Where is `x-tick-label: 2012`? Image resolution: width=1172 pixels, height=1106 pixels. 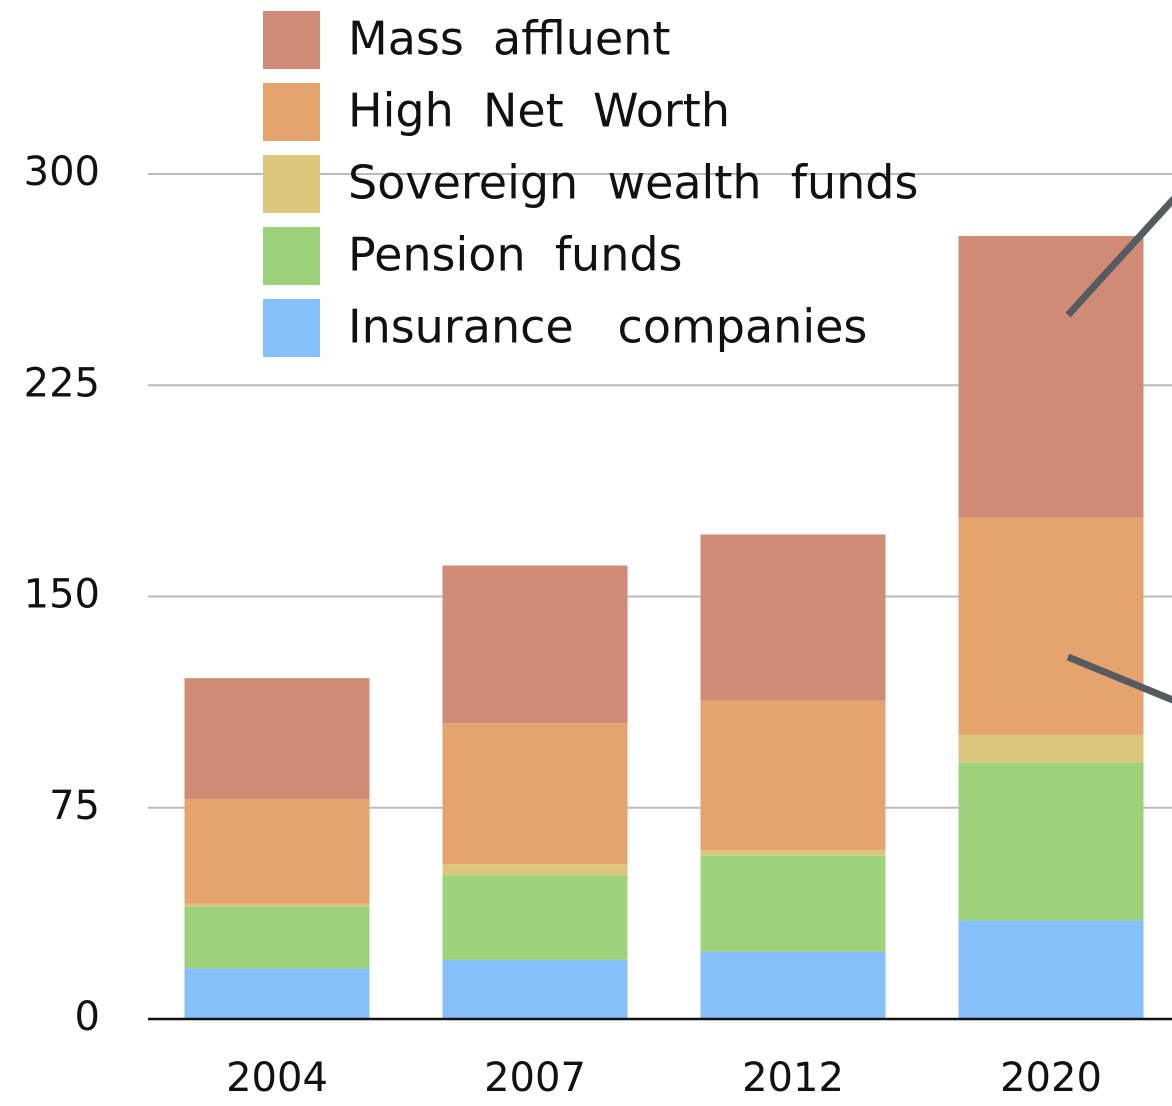 x-tick-label: 2012 is located at coordinates (793, 1078).